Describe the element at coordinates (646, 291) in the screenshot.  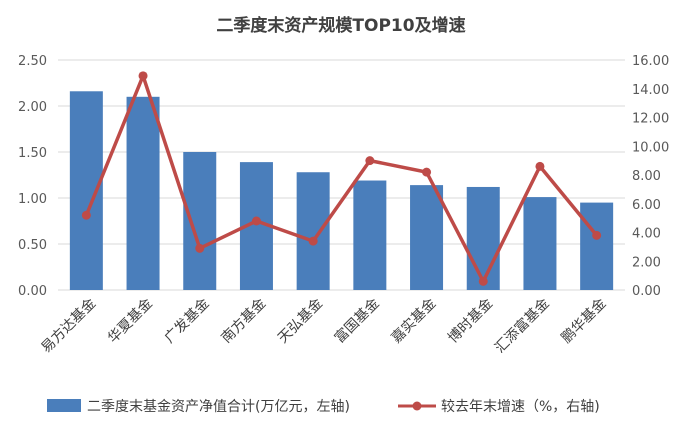
I see `right-tick-label: 0.00` at that location.